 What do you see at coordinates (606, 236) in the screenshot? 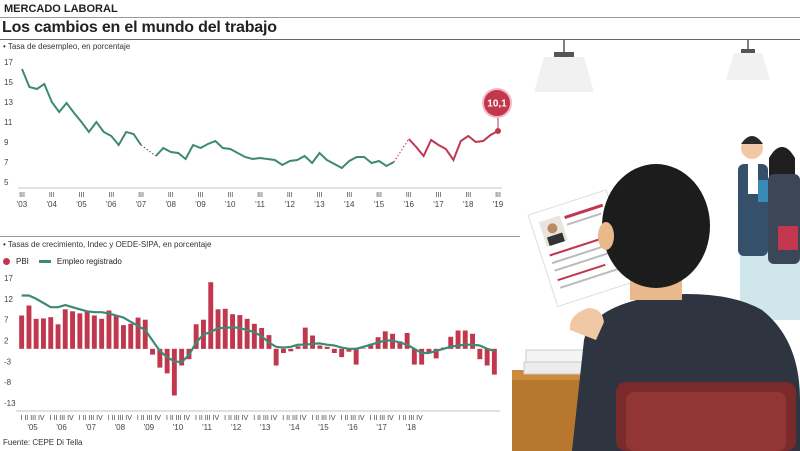
I see `interviewer-ear` at bounding box center [606, 236].